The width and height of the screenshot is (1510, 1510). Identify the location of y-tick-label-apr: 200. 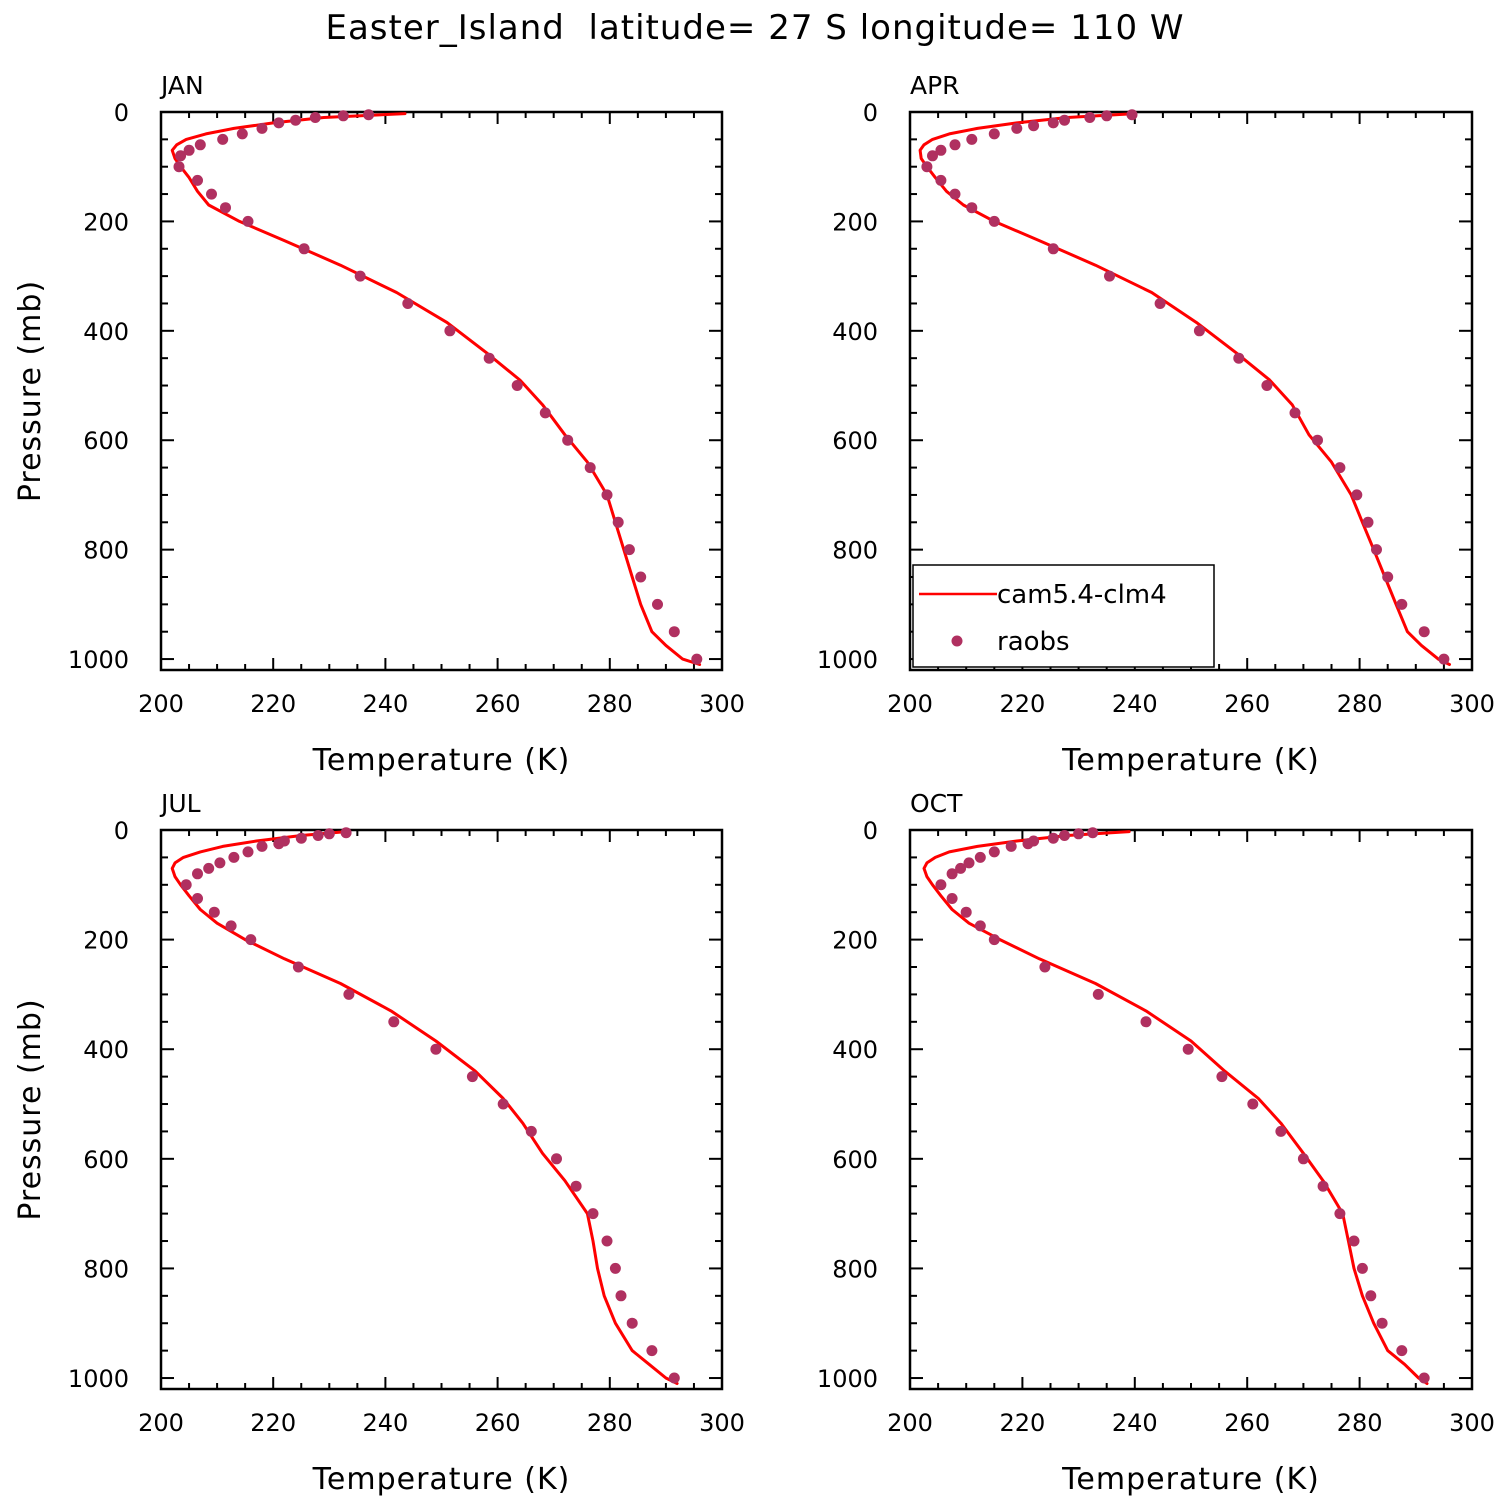
(855, 222).